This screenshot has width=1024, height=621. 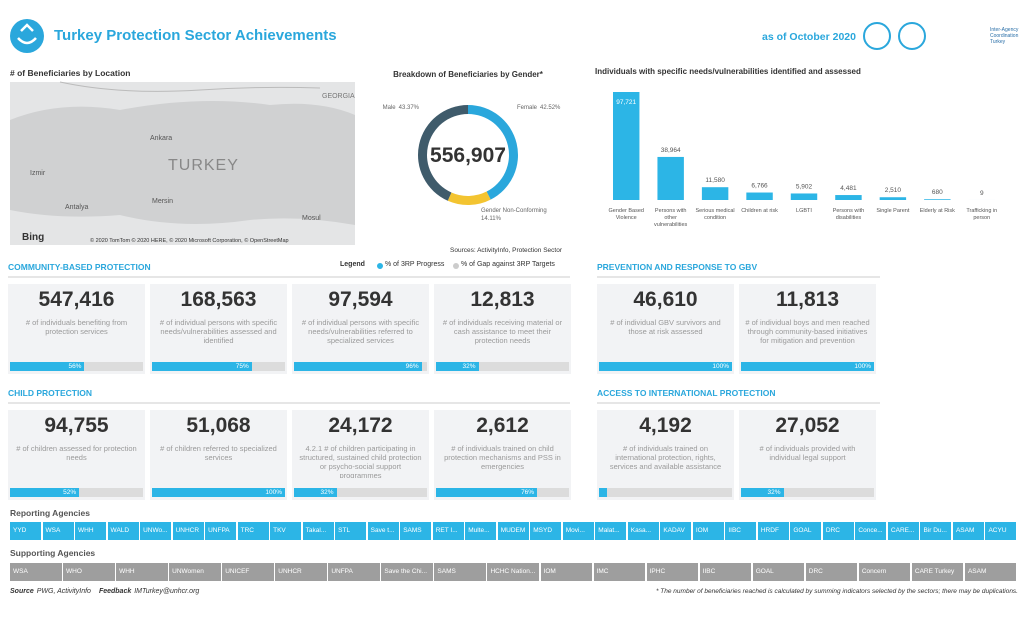 I want to click on bar-category-label: LGBTI, so click(x=804, y=211).